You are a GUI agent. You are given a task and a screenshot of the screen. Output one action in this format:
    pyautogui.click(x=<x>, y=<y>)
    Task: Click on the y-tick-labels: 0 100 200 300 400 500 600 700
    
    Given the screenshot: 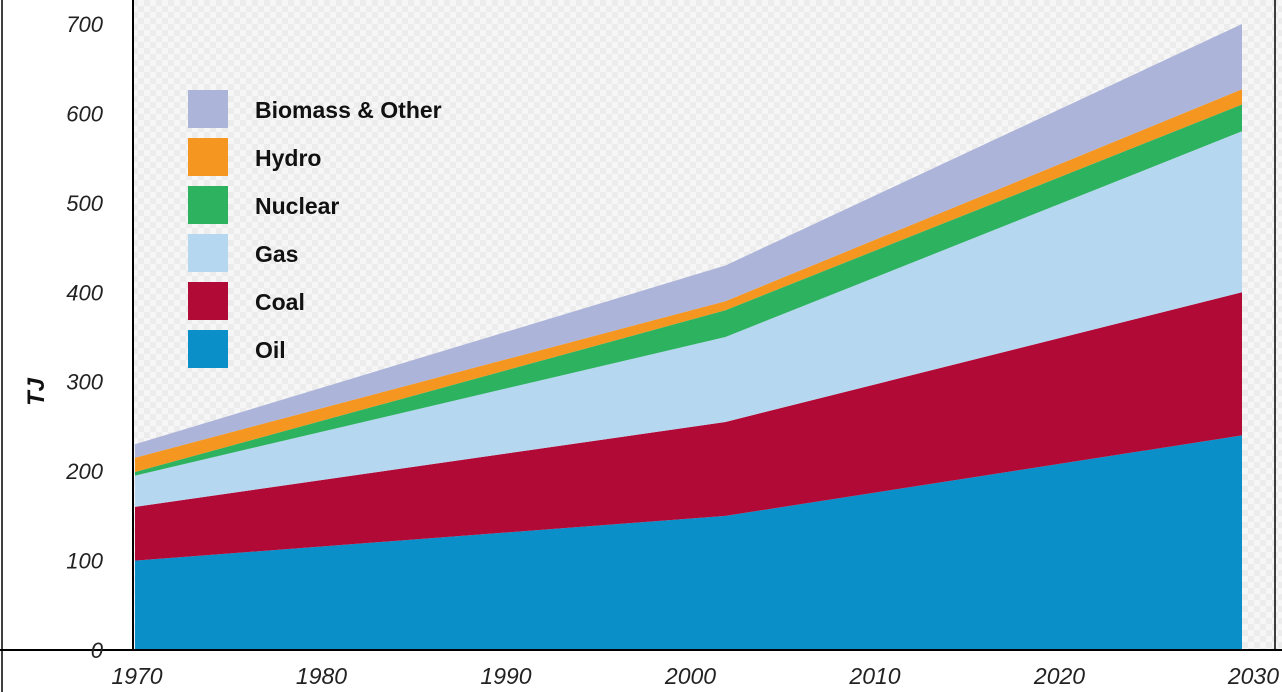 What is the action you would take?
    pyautogui.click(x=84, y=337)
    